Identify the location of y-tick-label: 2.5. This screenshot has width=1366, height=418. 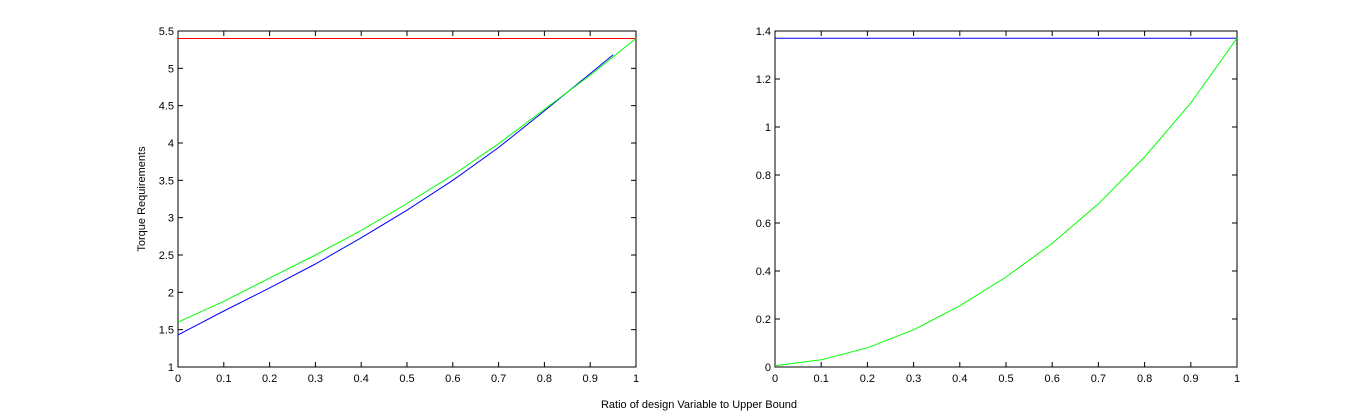
(166, 256).